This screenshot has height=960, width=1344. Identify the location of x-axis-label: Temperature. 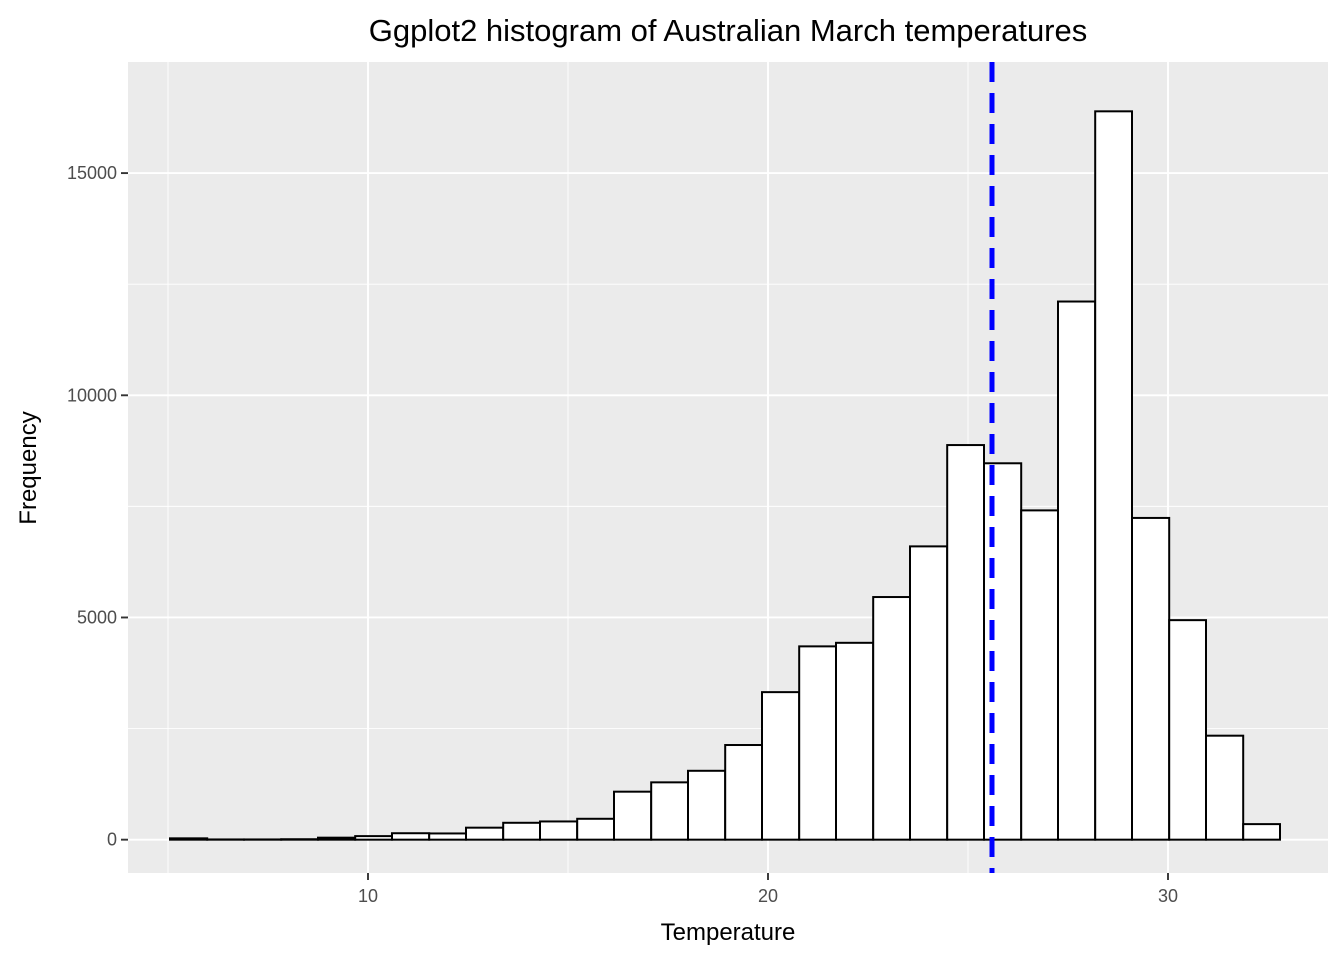
(728, 932).